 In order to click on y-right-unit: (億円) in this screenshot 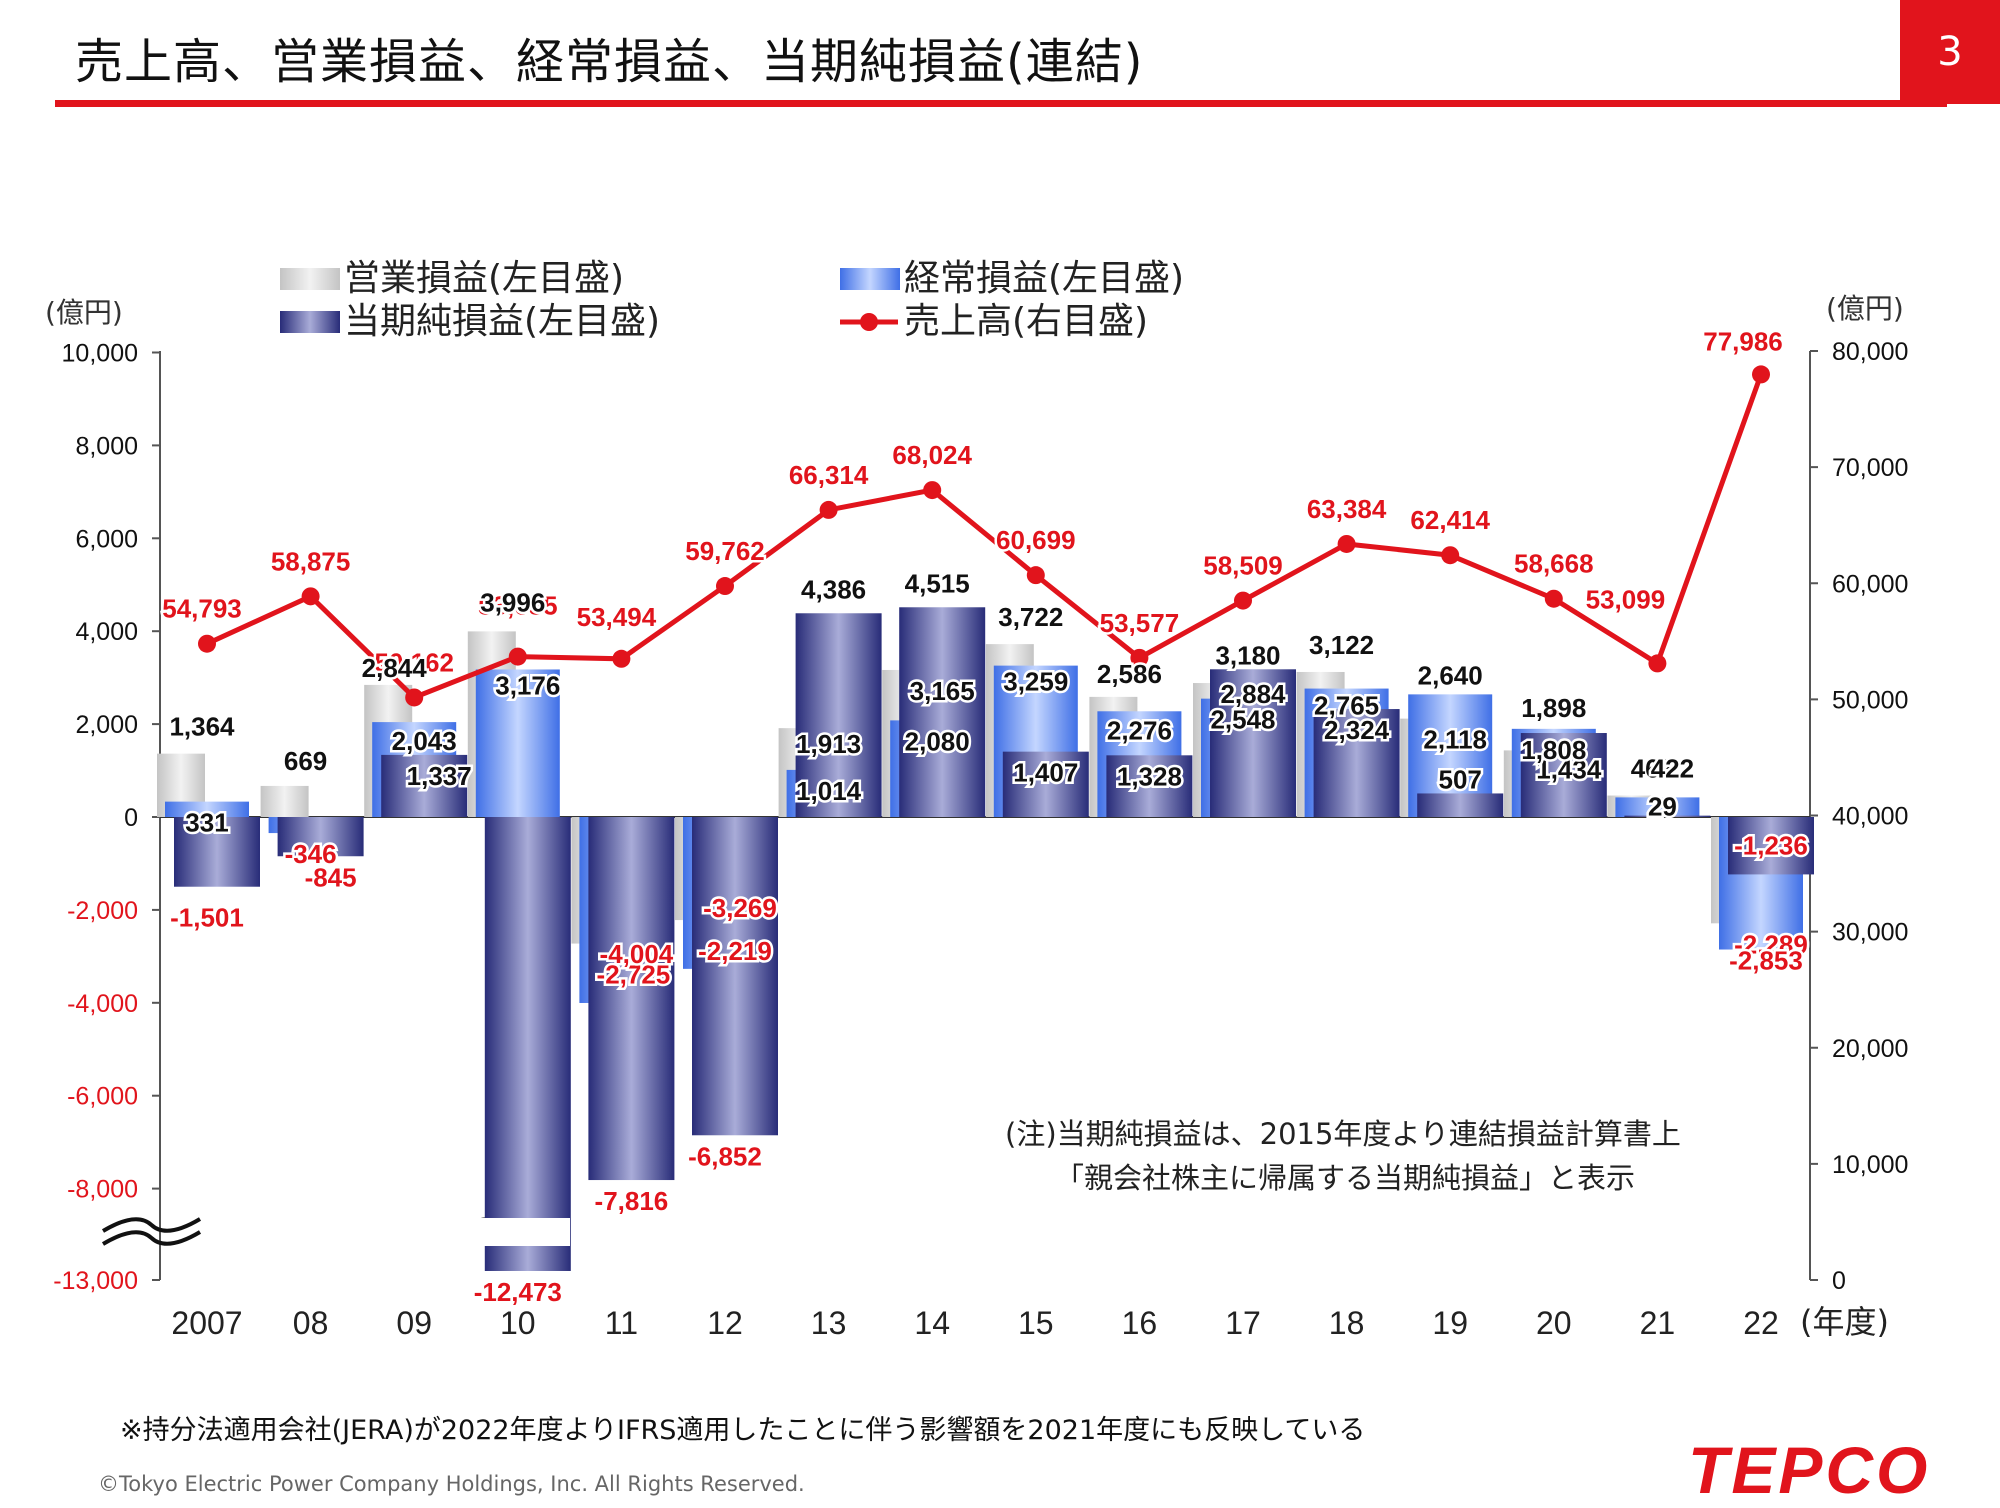, I will do `click(1865, 308)`.